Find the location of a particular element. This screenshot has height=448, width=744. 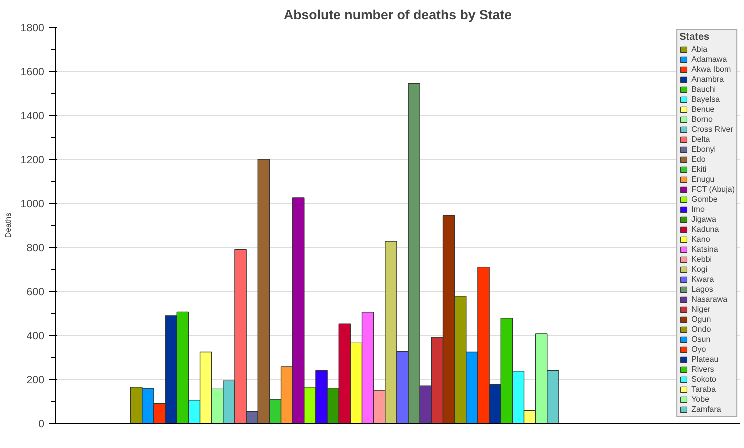

legend-label: Kogi is located at coordinates (700, 269).